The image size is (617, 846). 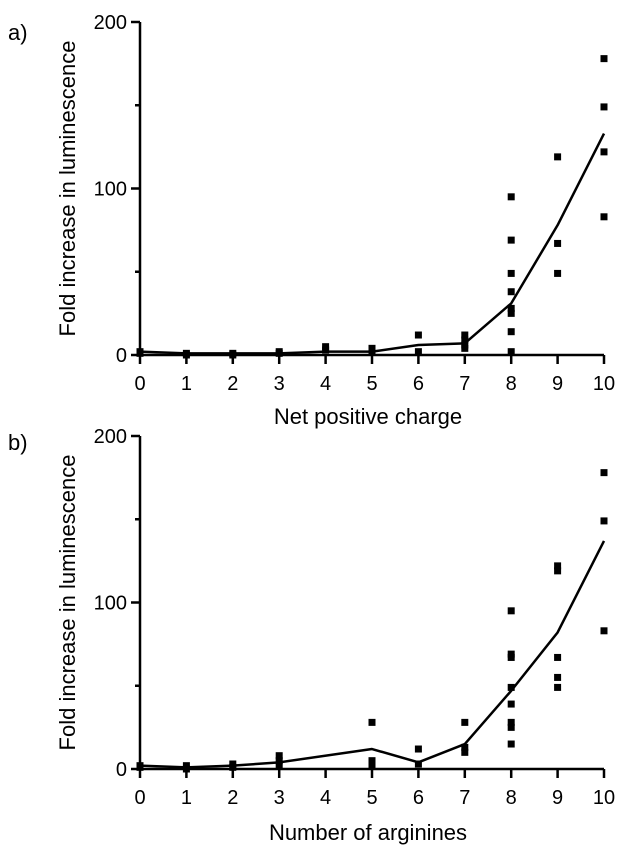 What do you see at coordinates (368, 832) in the screenshot?
I see `x-axis-title: Number of arginines` at bounding box center [368, 832].